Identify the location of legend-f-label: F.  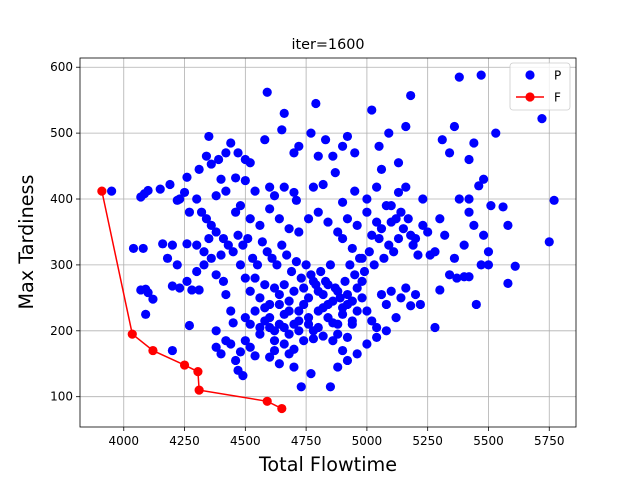
(557, 98).